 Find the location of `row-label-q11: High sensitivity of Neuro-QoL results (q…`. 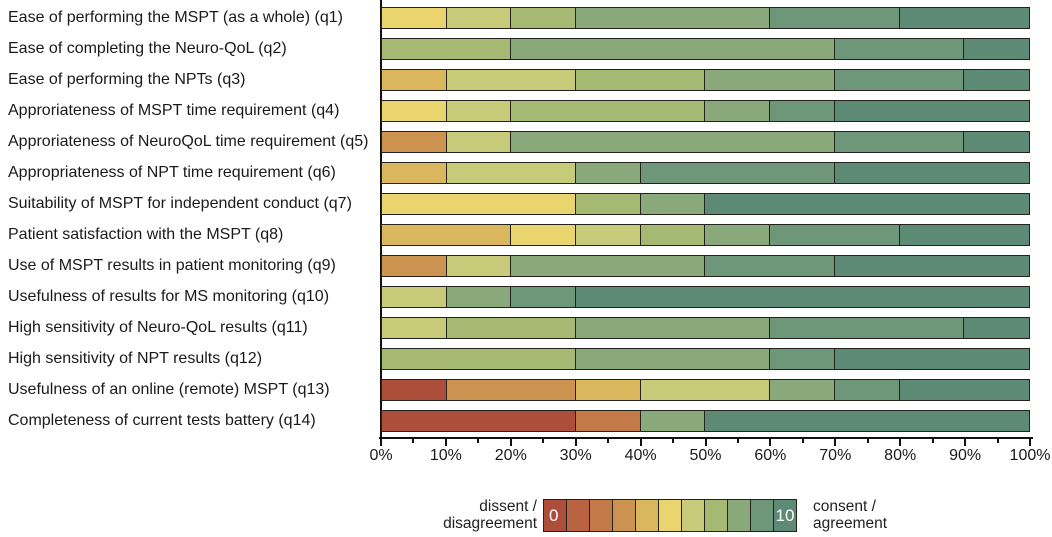

row-label-q11: High sensitivity of Neuro-QoL results (q… is located at coordinates (158, 327).